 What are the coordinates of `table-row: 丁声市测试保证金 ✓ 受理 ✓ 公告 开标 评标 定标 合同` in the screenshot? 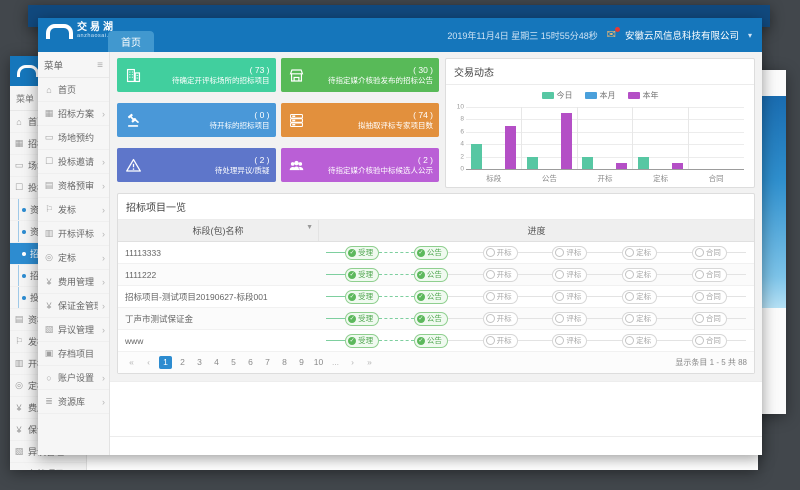 It's located at (436, 319).